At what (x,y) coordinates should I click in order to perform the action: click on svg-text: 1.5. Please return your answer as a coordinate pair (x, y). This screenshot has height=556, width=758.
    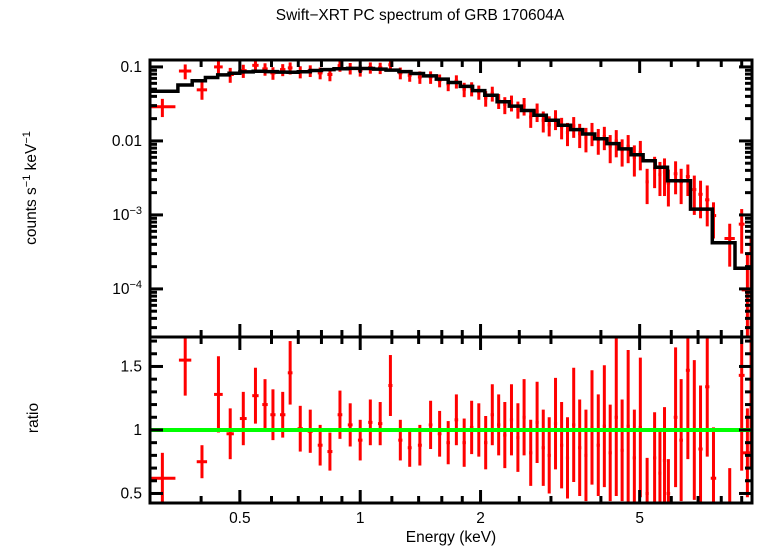
    Looking at the image, I should click on (131, 366).